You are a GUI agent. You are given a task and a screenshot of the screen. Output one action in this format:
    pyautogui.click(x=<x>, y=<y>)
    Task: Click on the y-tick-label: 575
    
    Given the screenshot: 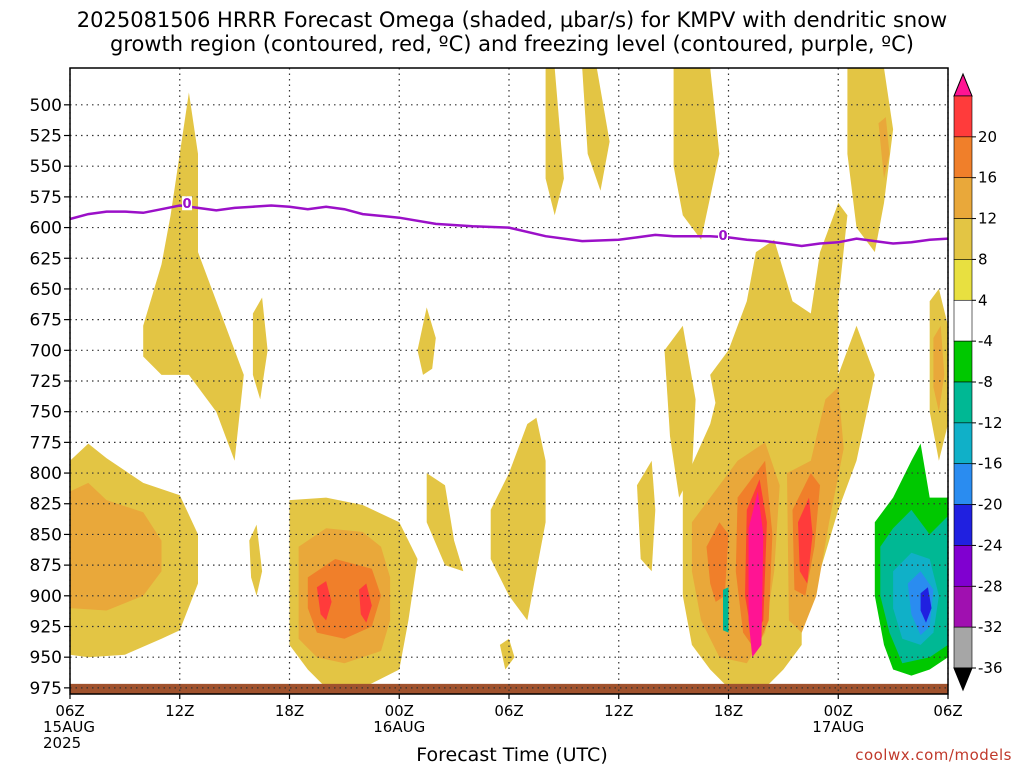 What is the action you would take?
    pyautogui.click(x=46, y=198)
    